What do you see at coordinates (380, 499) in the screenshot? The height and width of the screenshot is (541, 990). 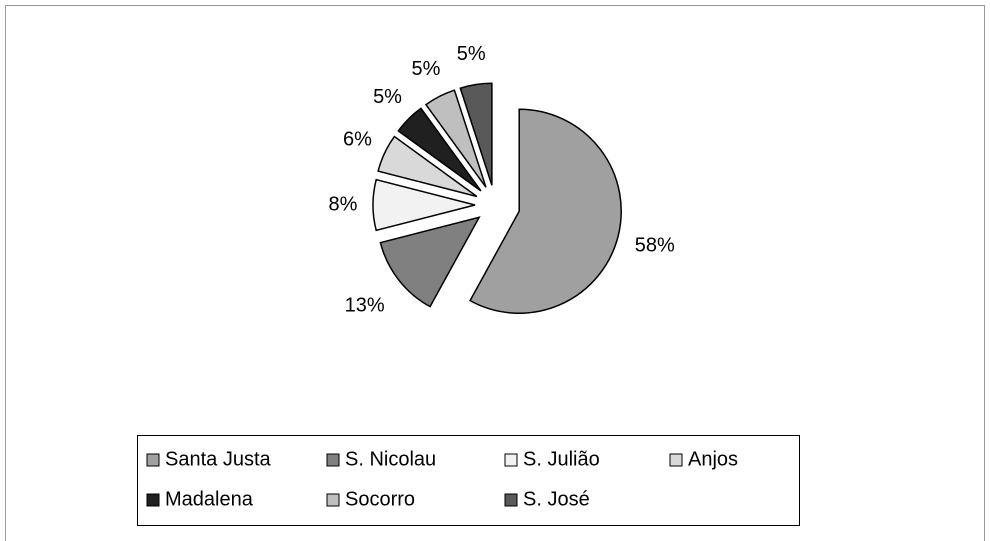 I see `legend-label: Socorro` at bounding box center [380, 499].